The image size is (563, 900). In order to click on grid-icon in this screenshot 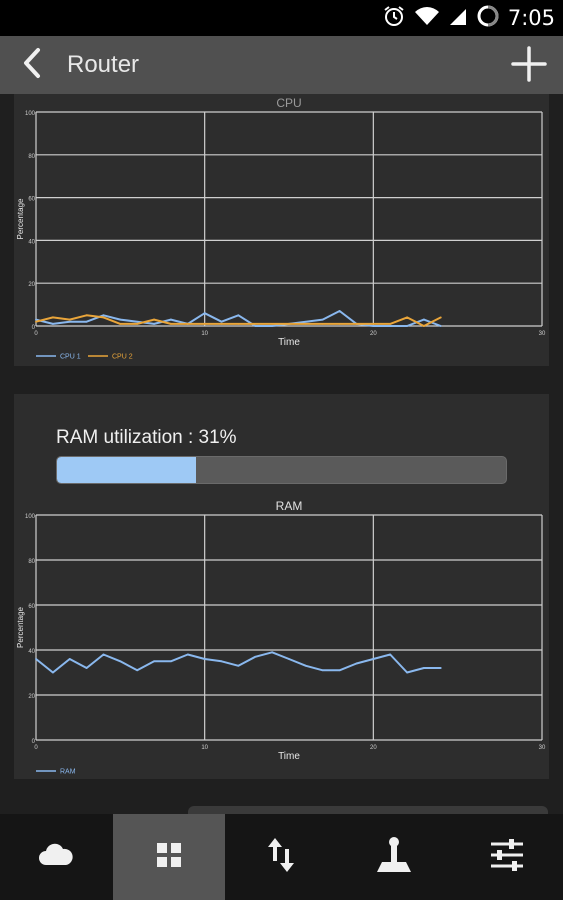, I will do `click(169, 857)`.